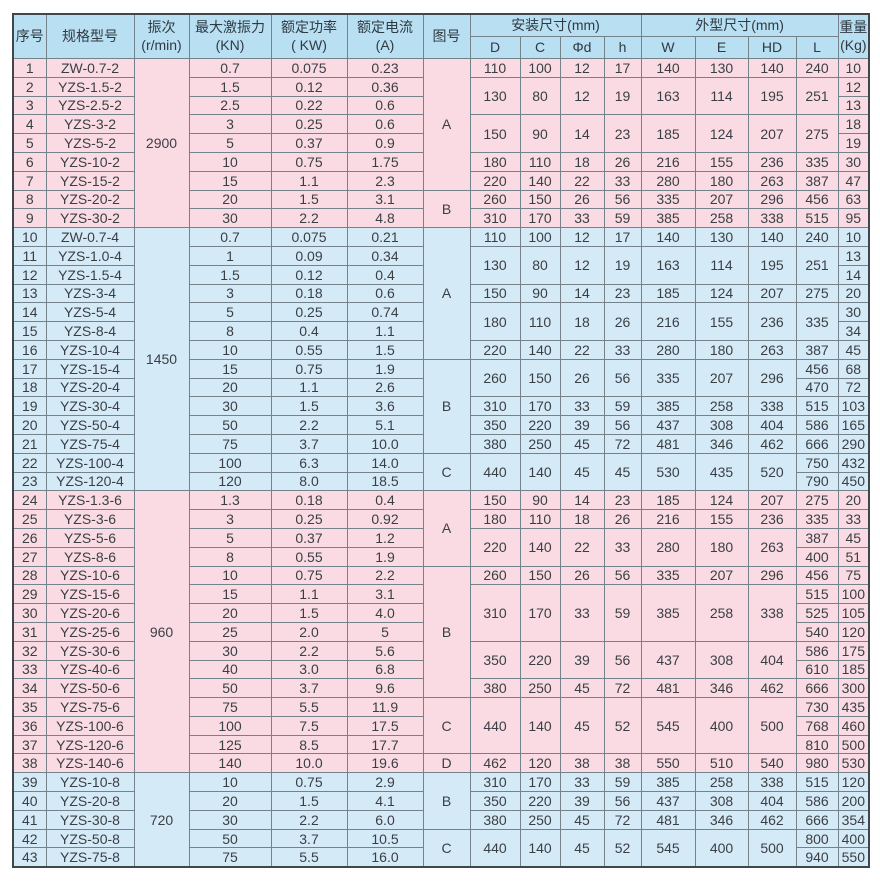  I want to click on cell-no: 27, so click(29, 556).